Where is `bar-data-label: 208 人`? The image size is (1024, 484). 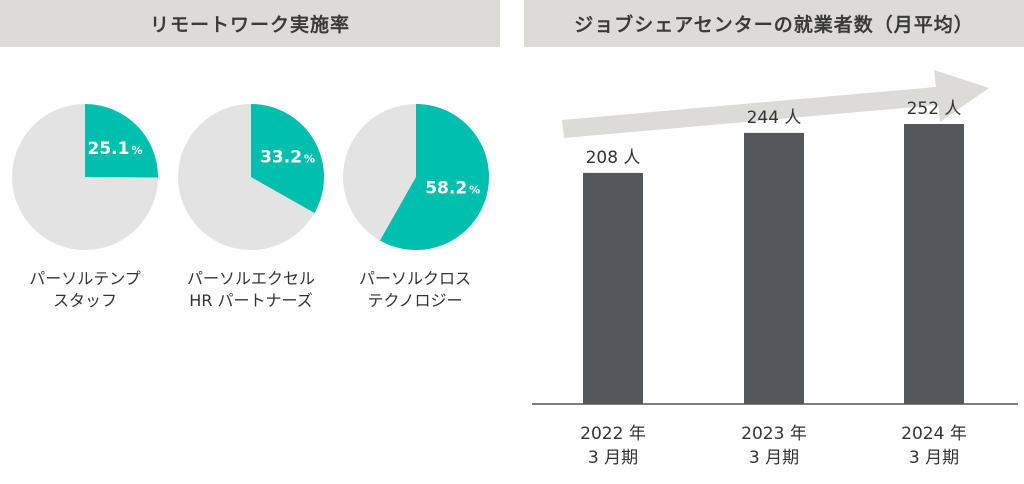
bar-data-label: 208 人 is located at coordinates (613, 158).